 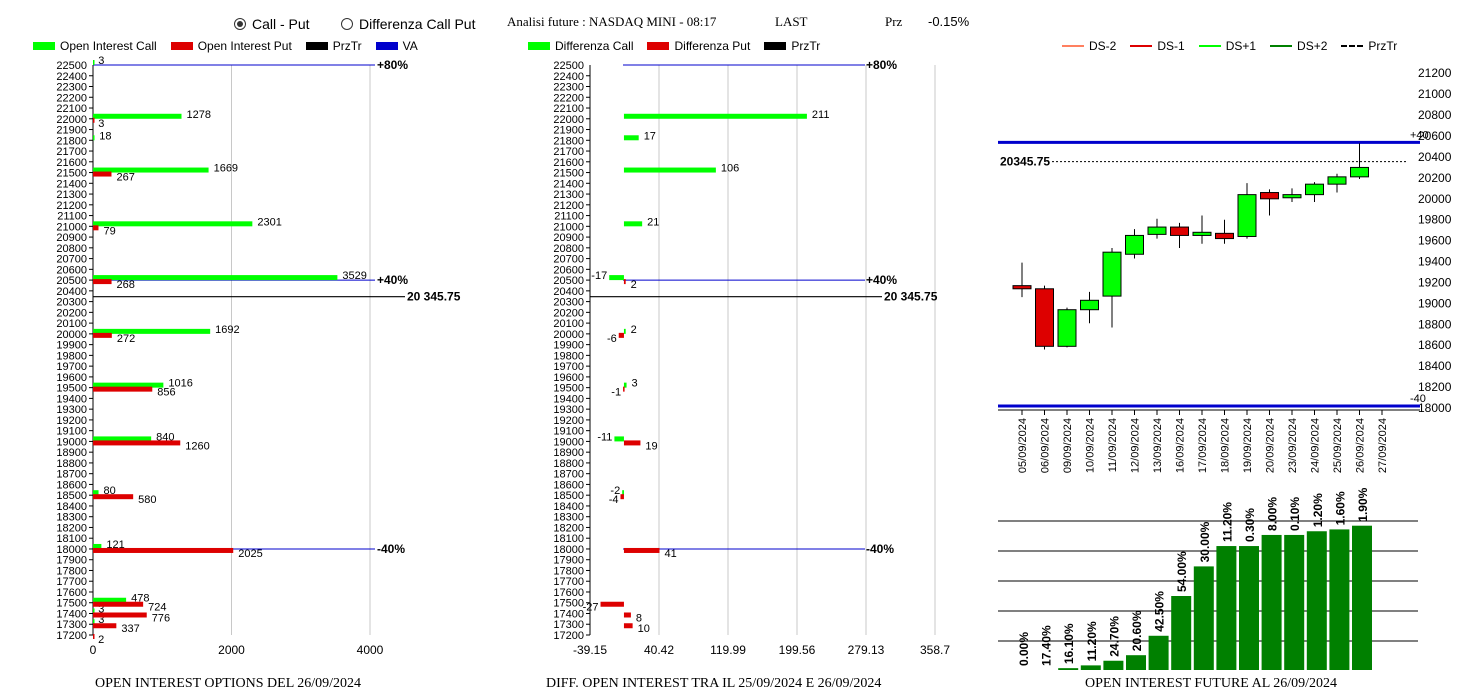 What do you see at coordinates (730, 169) in the screenshot?
I see `bar-value-label: 106` at bounding box center [730, 169].